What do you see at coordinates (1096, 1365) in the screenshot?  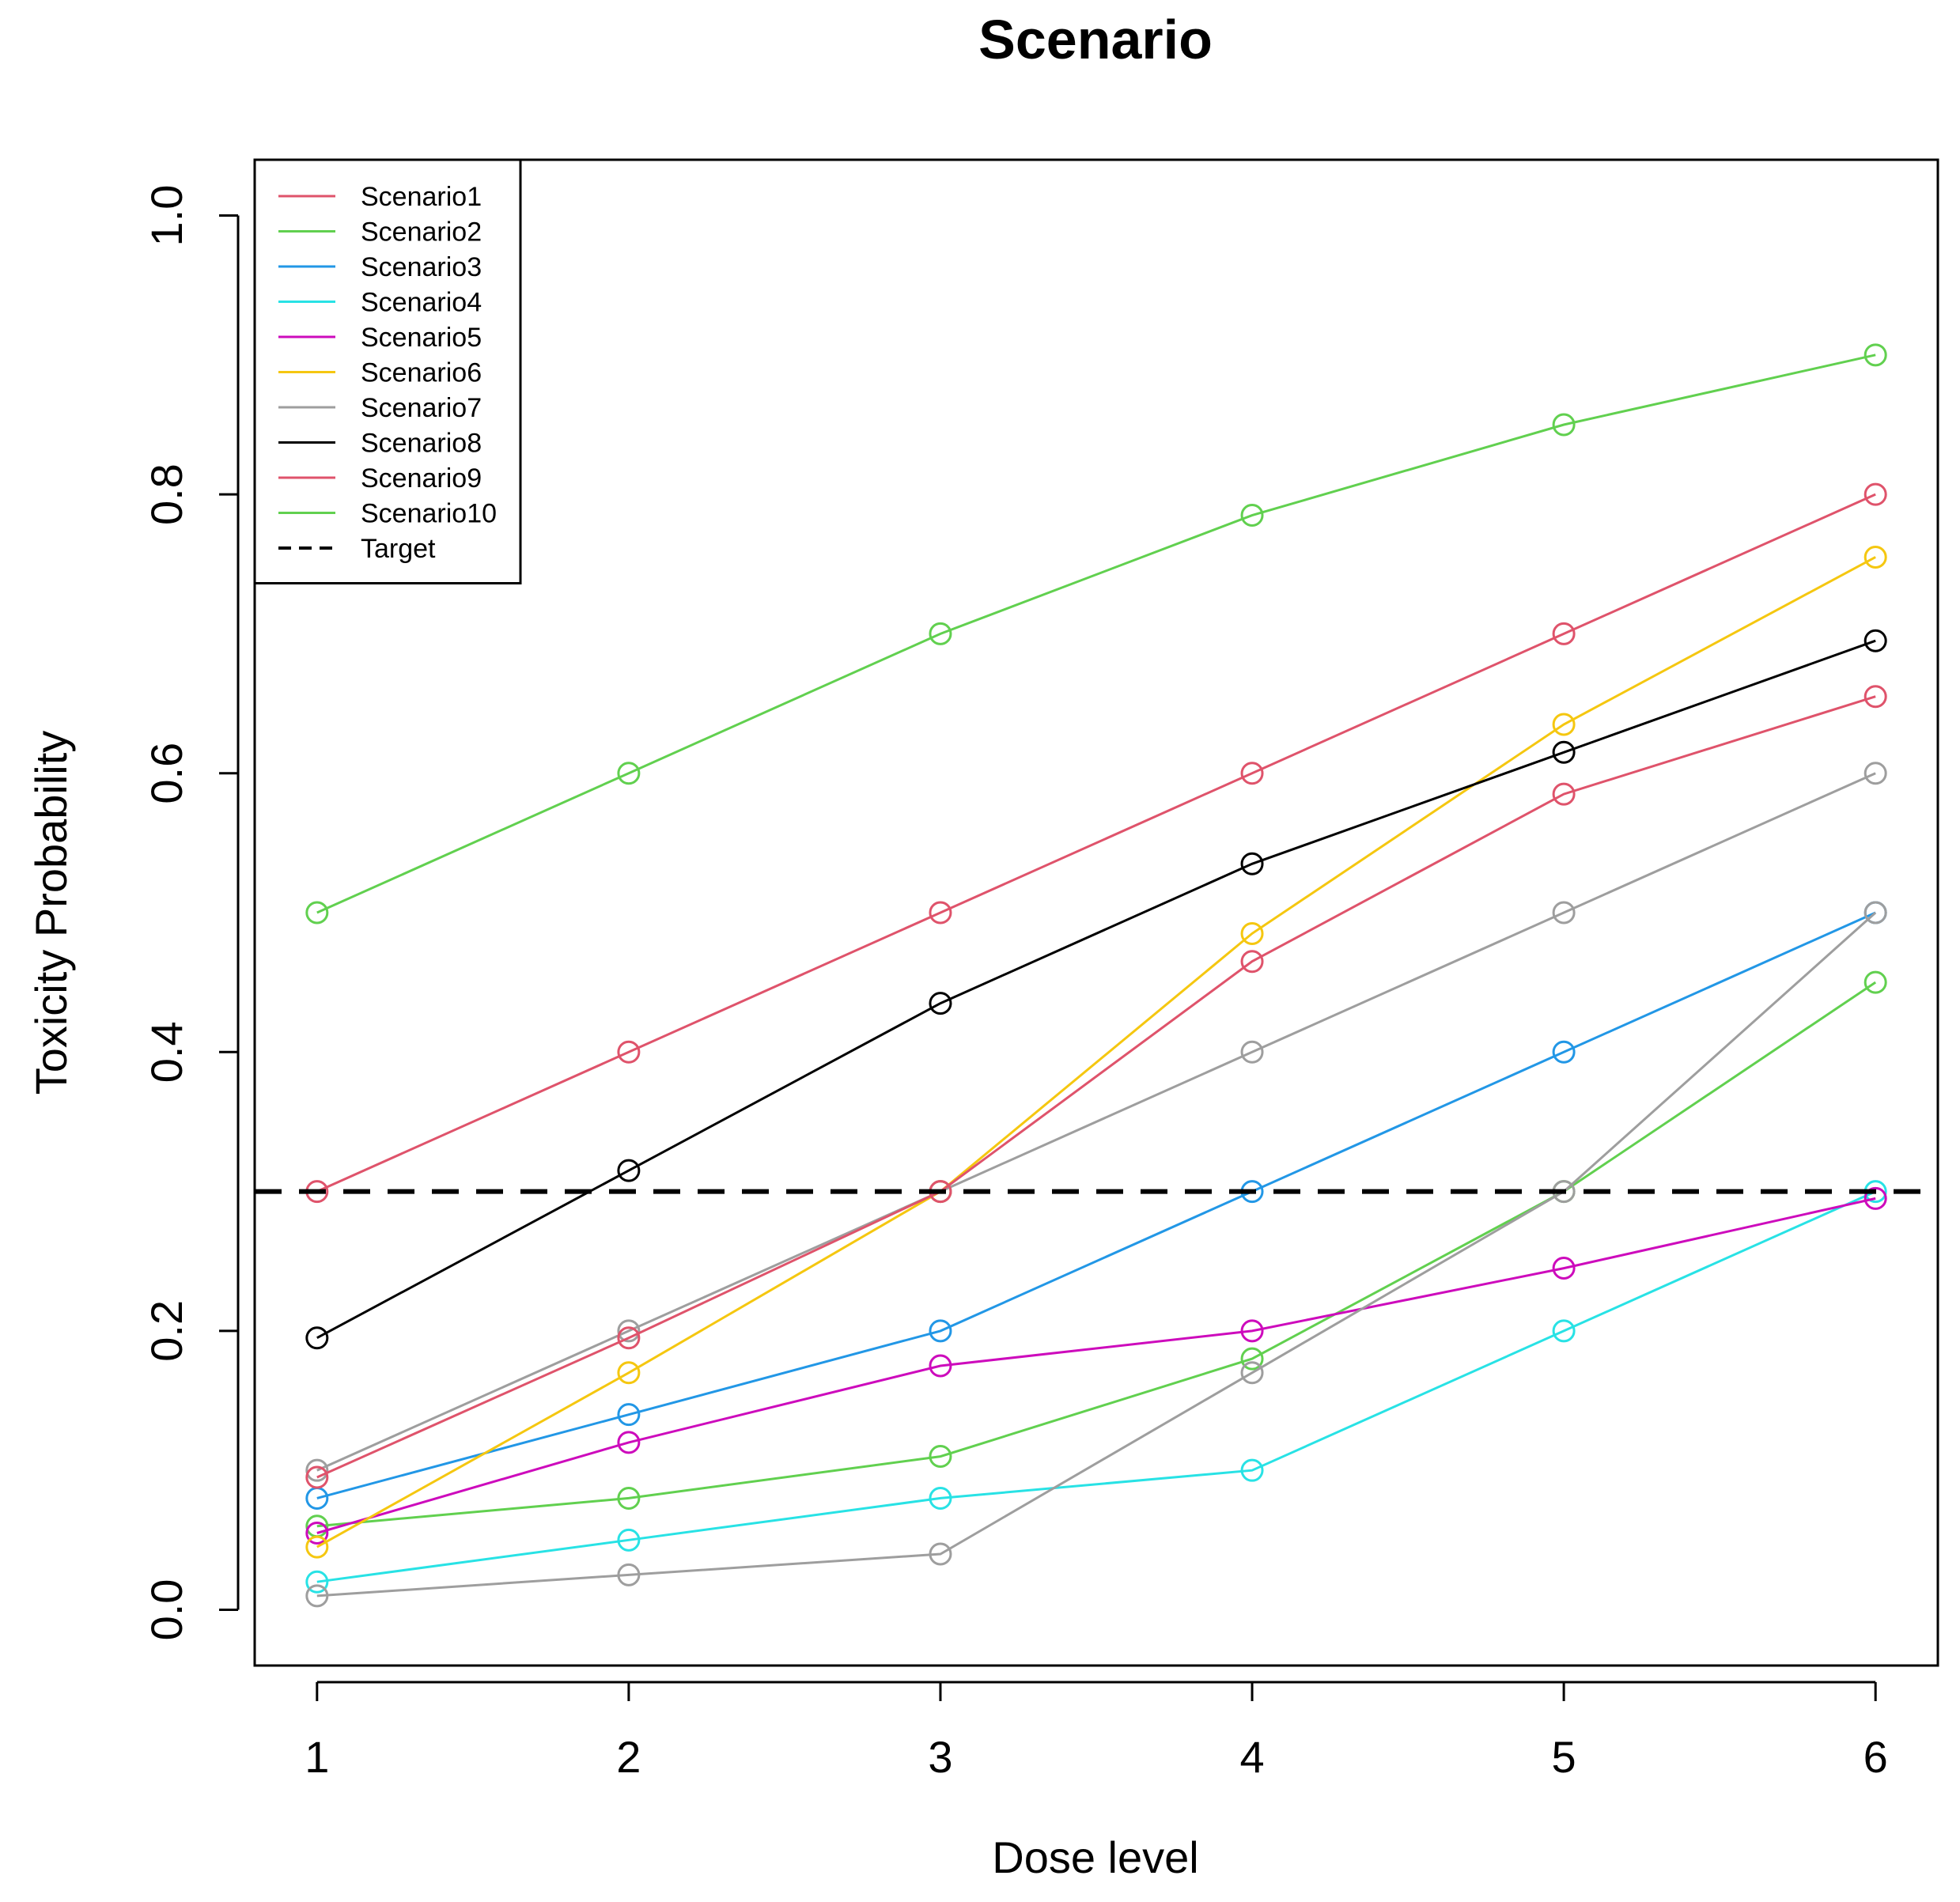 I see `series-line-scenario5` at bounding box center [1096, 1365].